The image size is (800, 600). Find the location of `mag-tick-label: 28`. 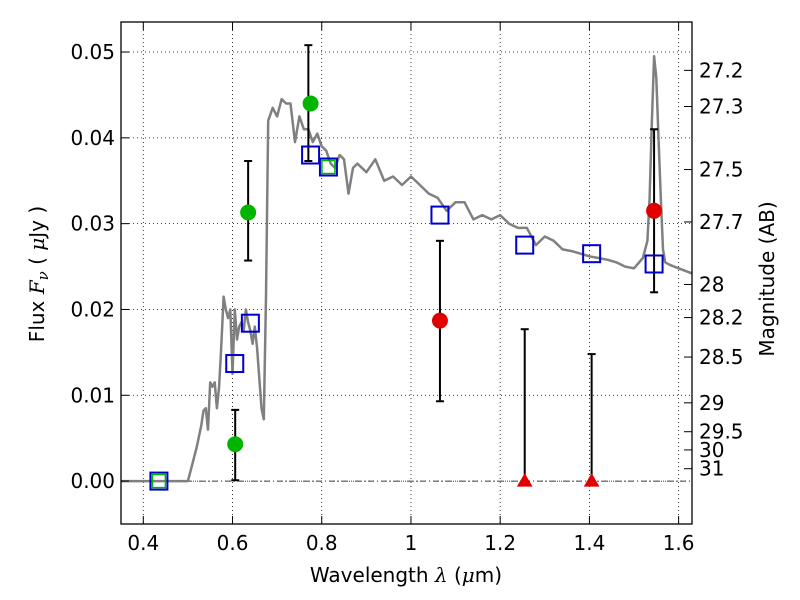

mag-tick-label: 28 is located at coordinates (711, 285).